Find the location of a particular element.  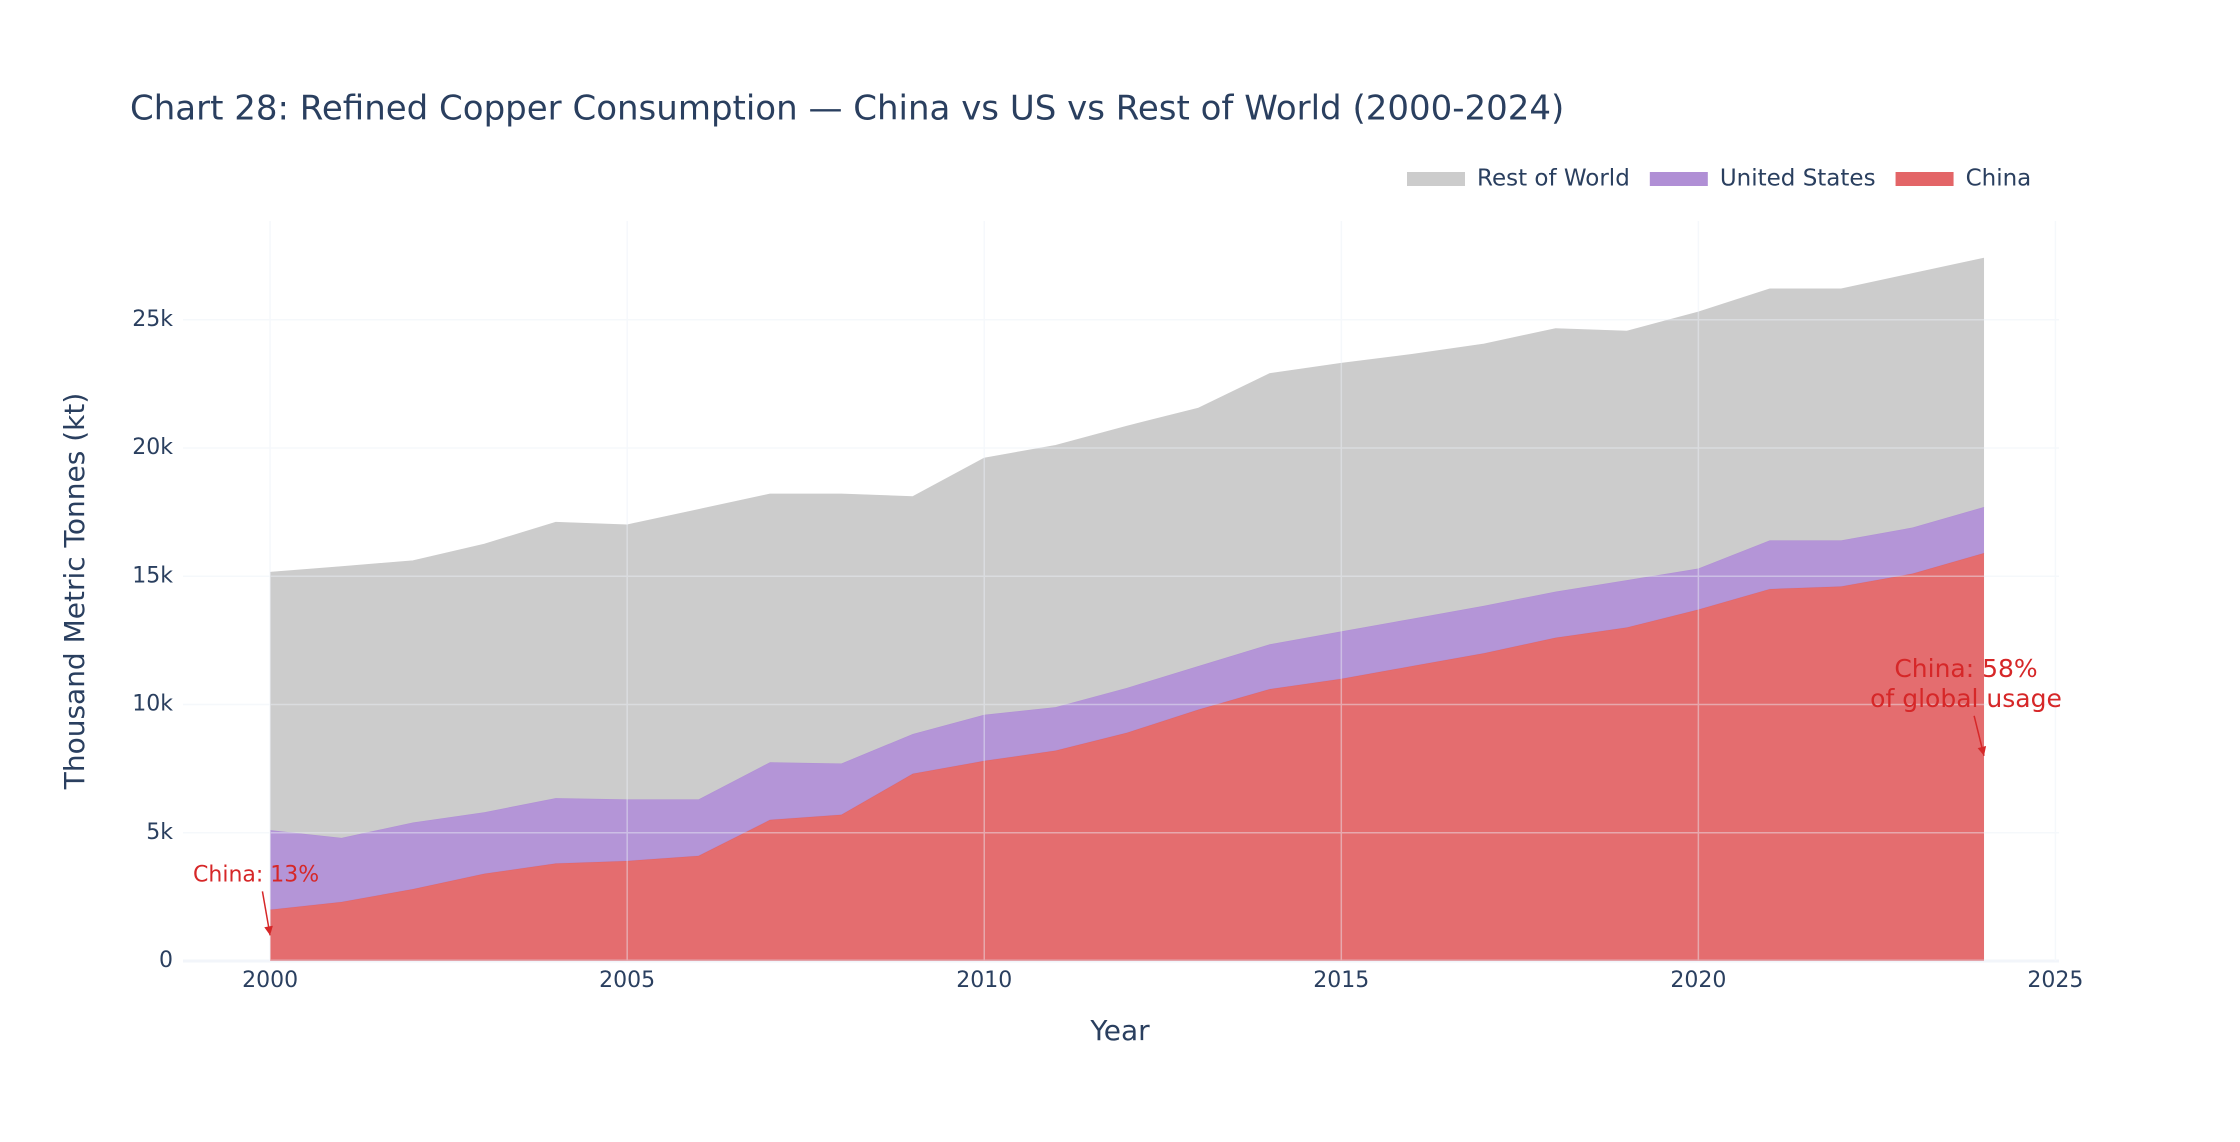

y-tick-label: 20k is located at coordinates (152, 447).